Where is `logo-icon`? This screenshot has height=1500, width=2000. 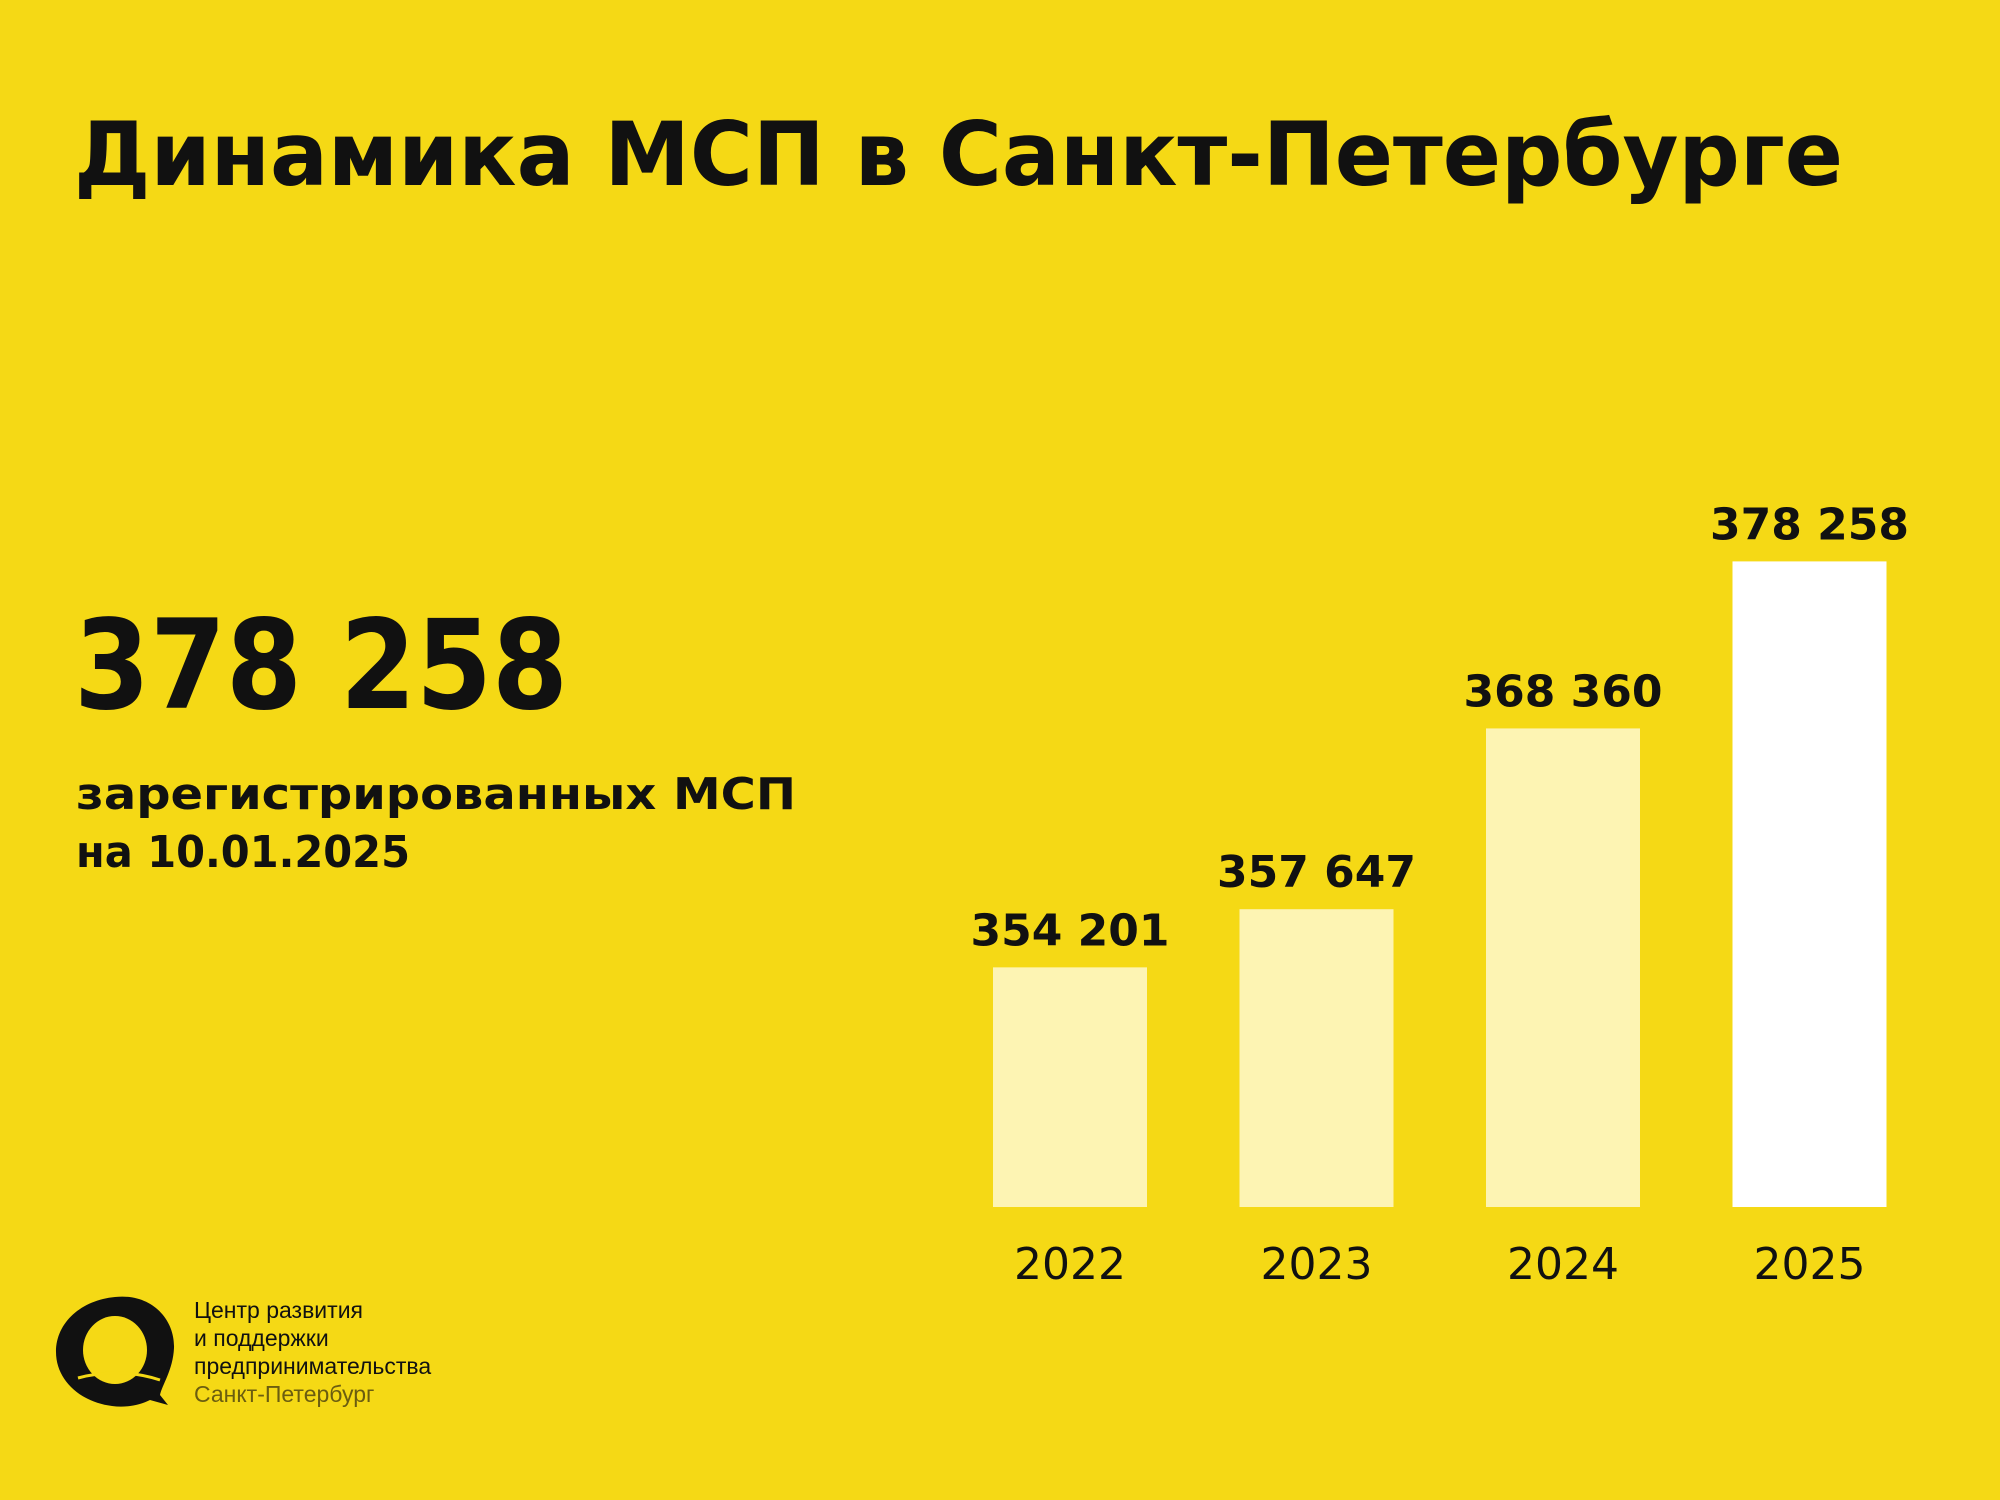
logo-icon is located at coordinates (115, 1351).